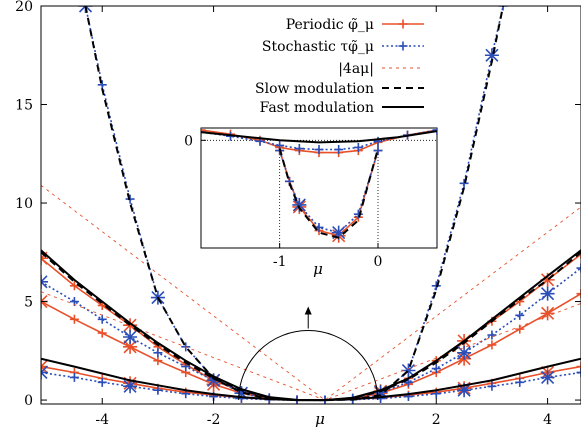 The height and width of the screenshot is (431, 581). I want to click on y-tick-label: 10, so click(24, 204).